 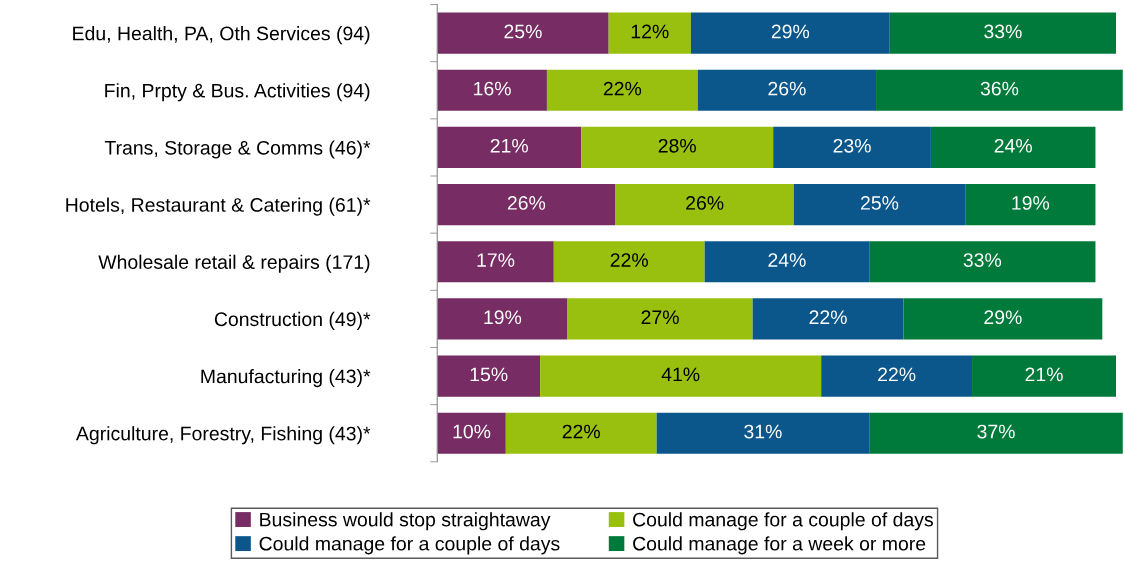 I want to click on data-label: 15%, so click(x=489, y=374).